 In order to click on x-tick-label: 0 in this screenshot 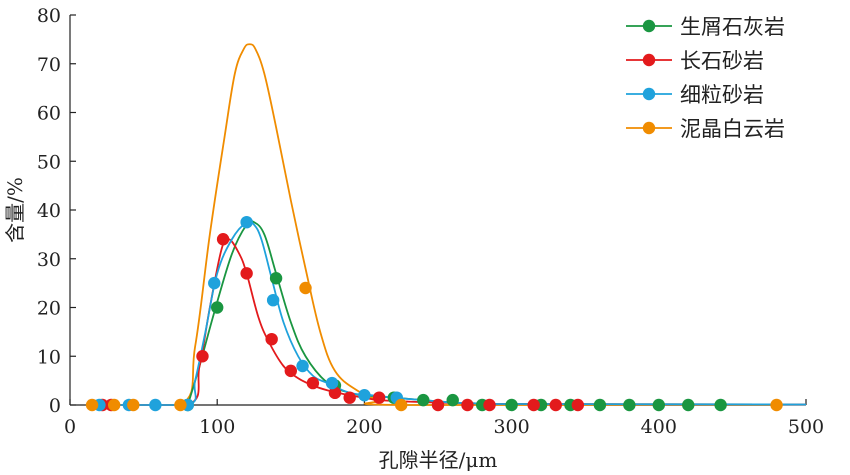, I will do `click(70, 427)`.